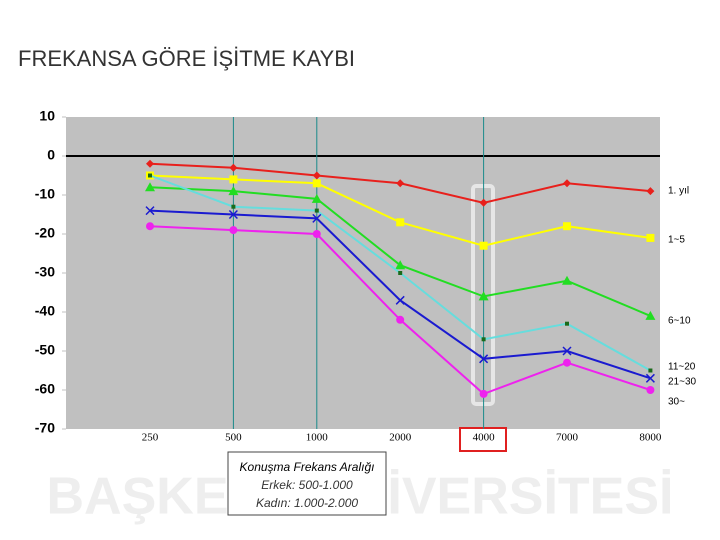  Describe the element at coordinates (186, 58) in the screenshot. I see `chart-title: FREKANSA GÖRE İŞİTME KAYBI` at that location.